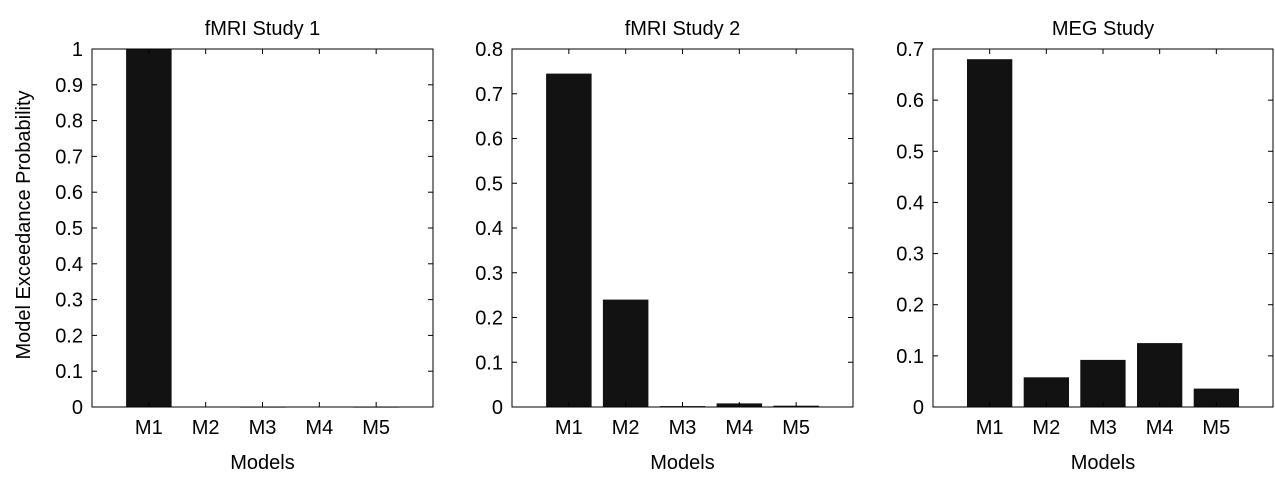 This screenshot has height=477, width=1275. What do you see at coordinates (625, 353) in the screenshot?
I see `bar-m2` at bounding box center [625, 353].